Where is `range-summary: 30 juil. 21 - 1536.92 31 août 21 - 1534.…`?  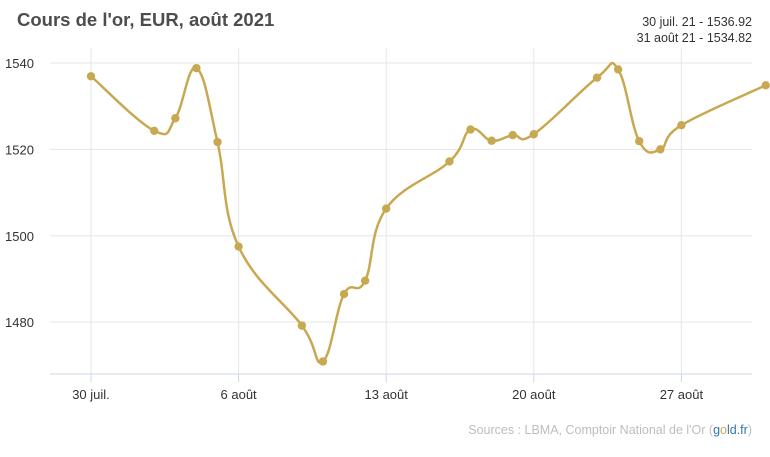
range-summary: 30 juil. 21 - 1536.92 31 août 21 - 1534.… is located at coordinates (694, 30).